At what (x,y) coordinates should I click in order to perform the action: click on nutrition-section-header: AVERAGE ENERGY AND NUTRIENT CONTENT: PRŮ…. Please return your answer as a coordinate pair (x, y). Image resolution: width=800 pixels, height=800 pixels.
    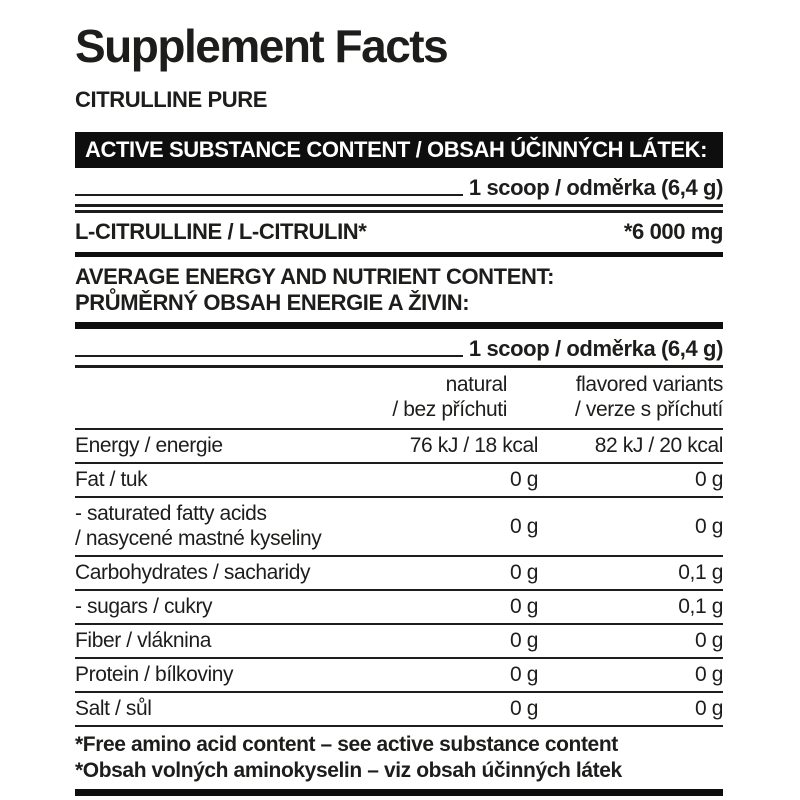
    Looking at the image, I should click on (399, 289).